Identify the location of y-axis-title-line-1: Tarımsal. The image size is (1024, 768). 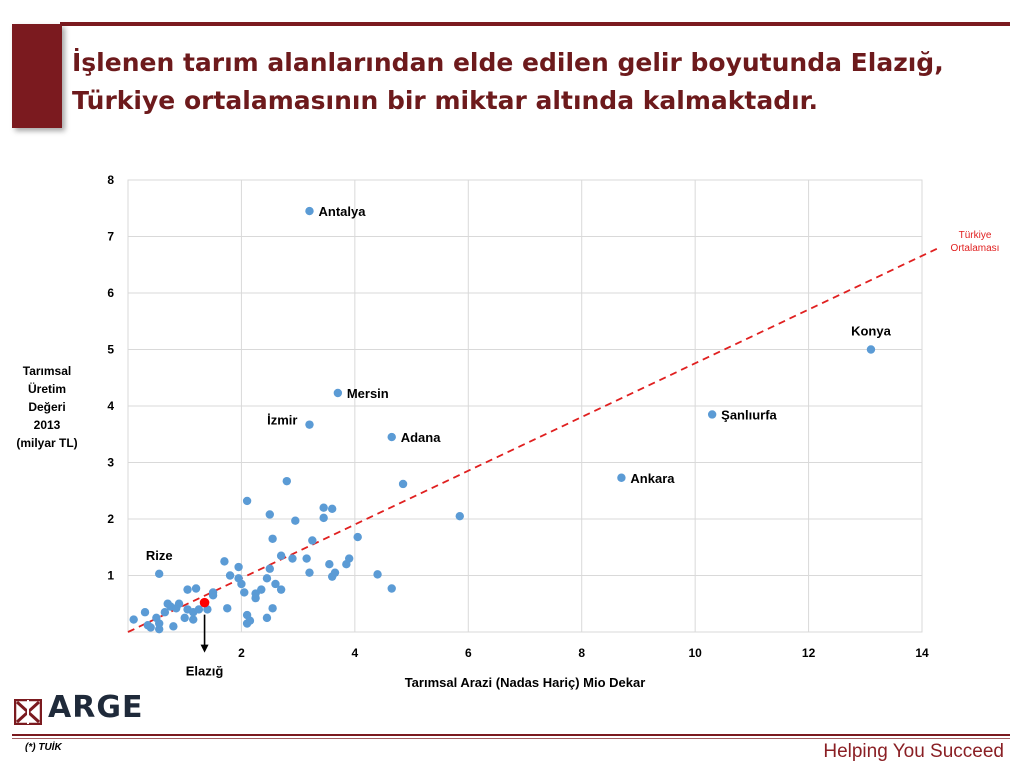
(47, 371).